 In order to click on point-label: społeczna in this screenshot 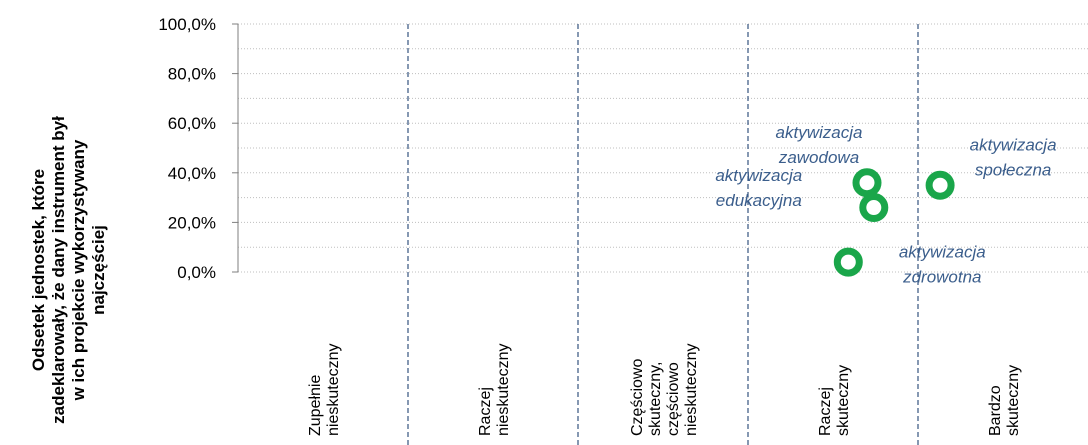, I will do `click(1013, 170)`.